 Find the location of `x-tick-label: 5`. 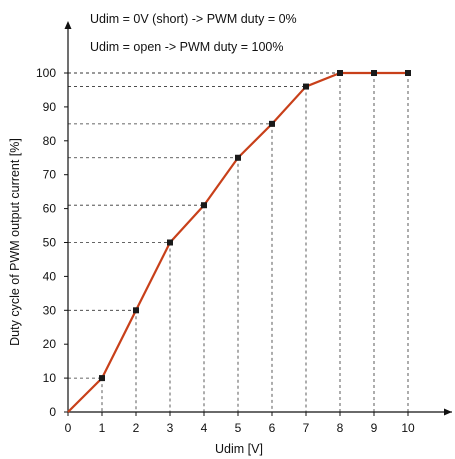

x-tick-label: 5 is located at coordinates (238, 428).